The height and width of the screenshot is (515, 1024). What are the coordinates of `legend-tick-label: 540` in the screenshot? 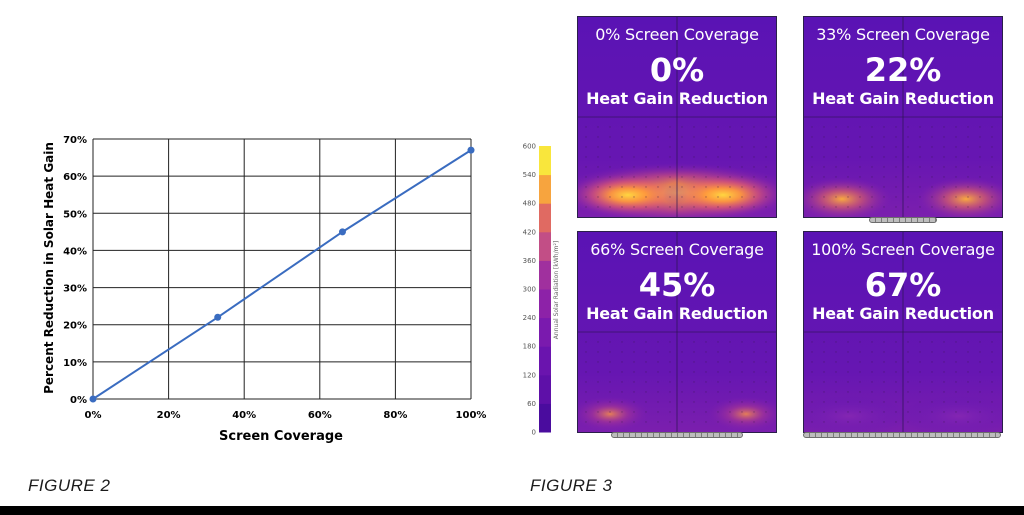 It's located at (529, 175).